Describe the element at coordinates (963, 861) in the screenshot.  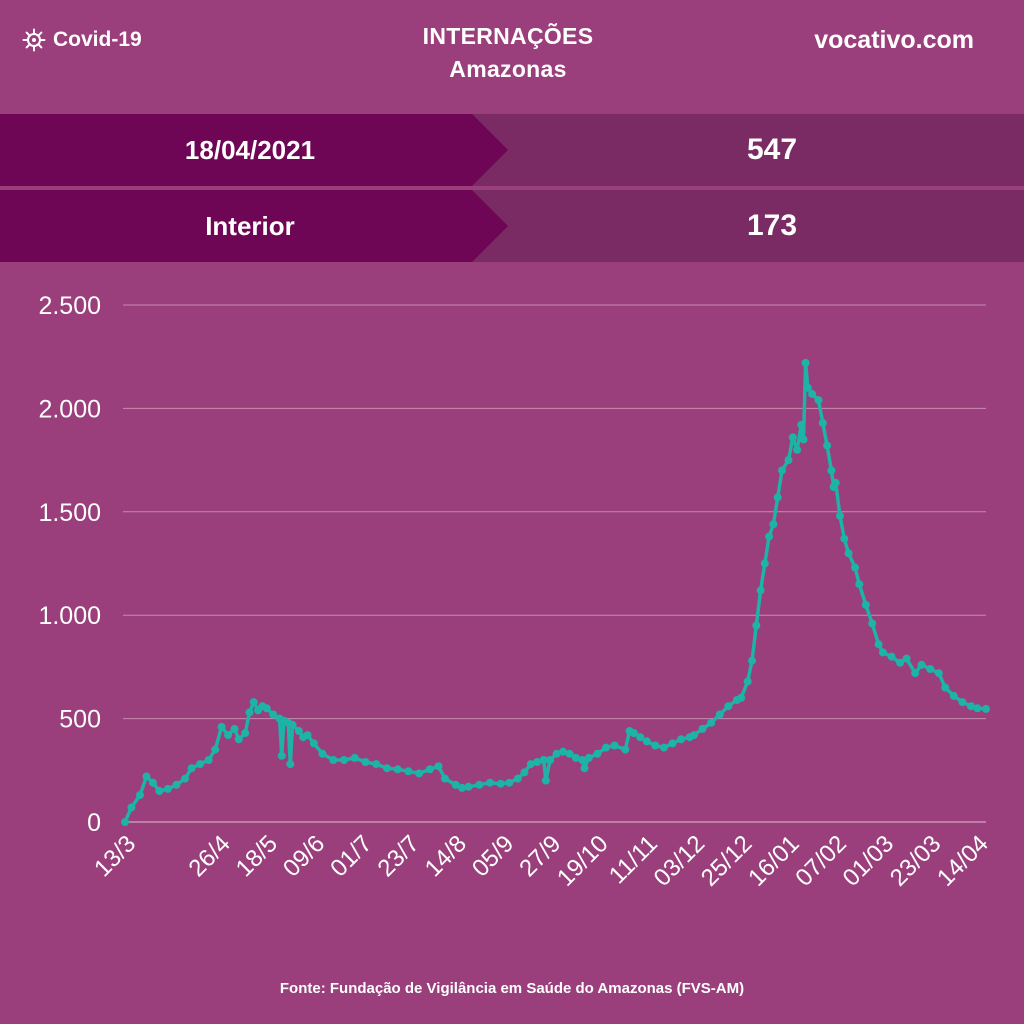
I see `x-tick-label: 14/04` at that location.